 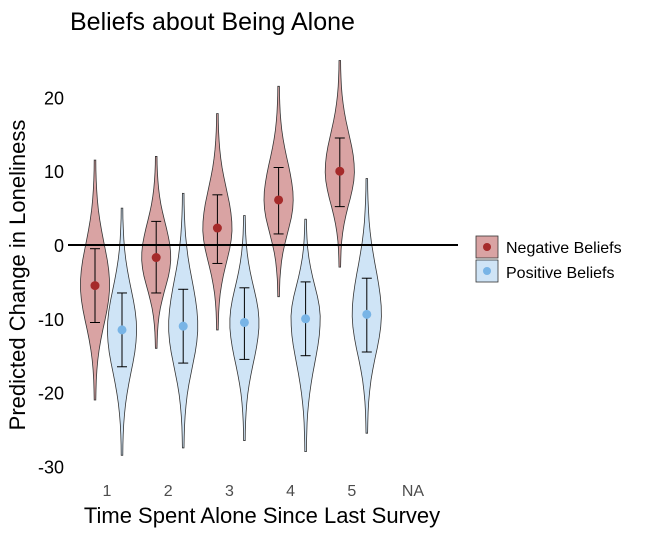 What do you see at coordinates (487, 271) in the screenshot?
I see `legend-point-positive` at bounding box center [487, 271].